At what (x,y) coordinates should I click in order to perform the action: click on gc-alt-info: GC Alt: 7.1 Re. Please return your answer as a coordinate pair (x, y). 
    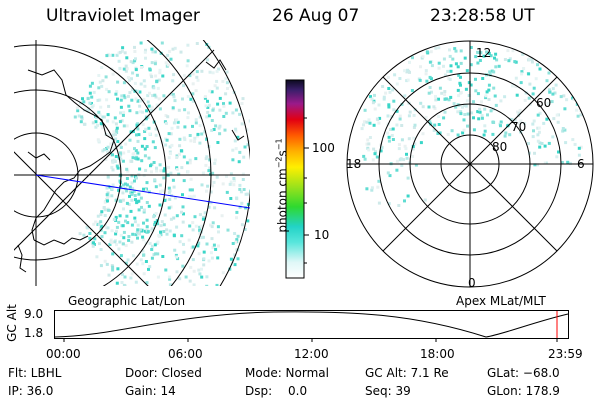
    Looking at the image, I should click on (407, 373).